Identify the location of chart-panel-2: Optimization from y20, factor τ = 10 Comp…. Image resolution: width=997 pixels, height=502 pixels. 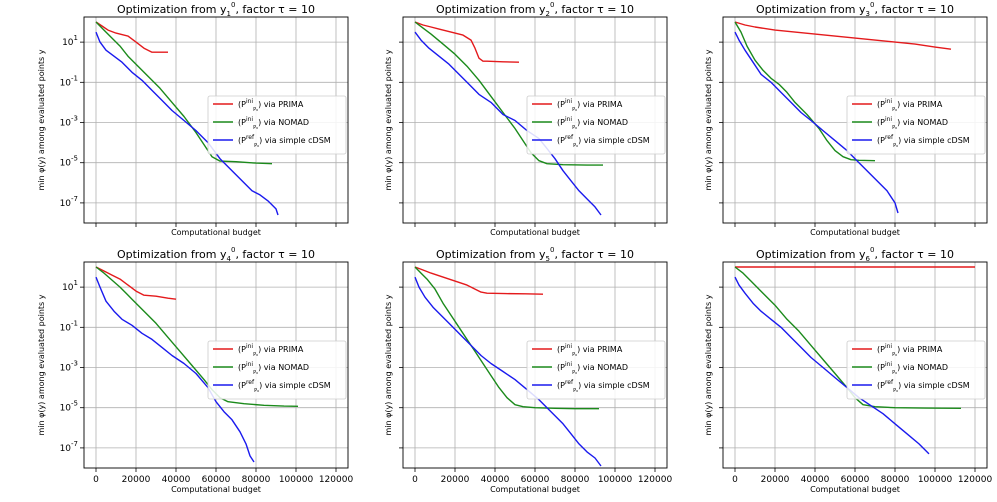
(526, 119).